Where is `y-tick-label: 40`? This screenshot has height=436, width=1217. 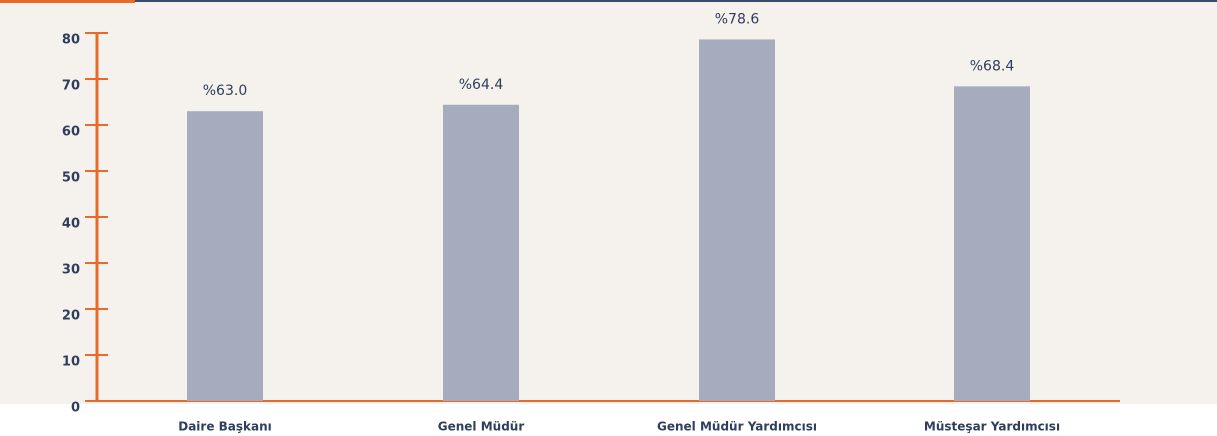 y-tick-label: 40 is located at coordinates (71, 224).